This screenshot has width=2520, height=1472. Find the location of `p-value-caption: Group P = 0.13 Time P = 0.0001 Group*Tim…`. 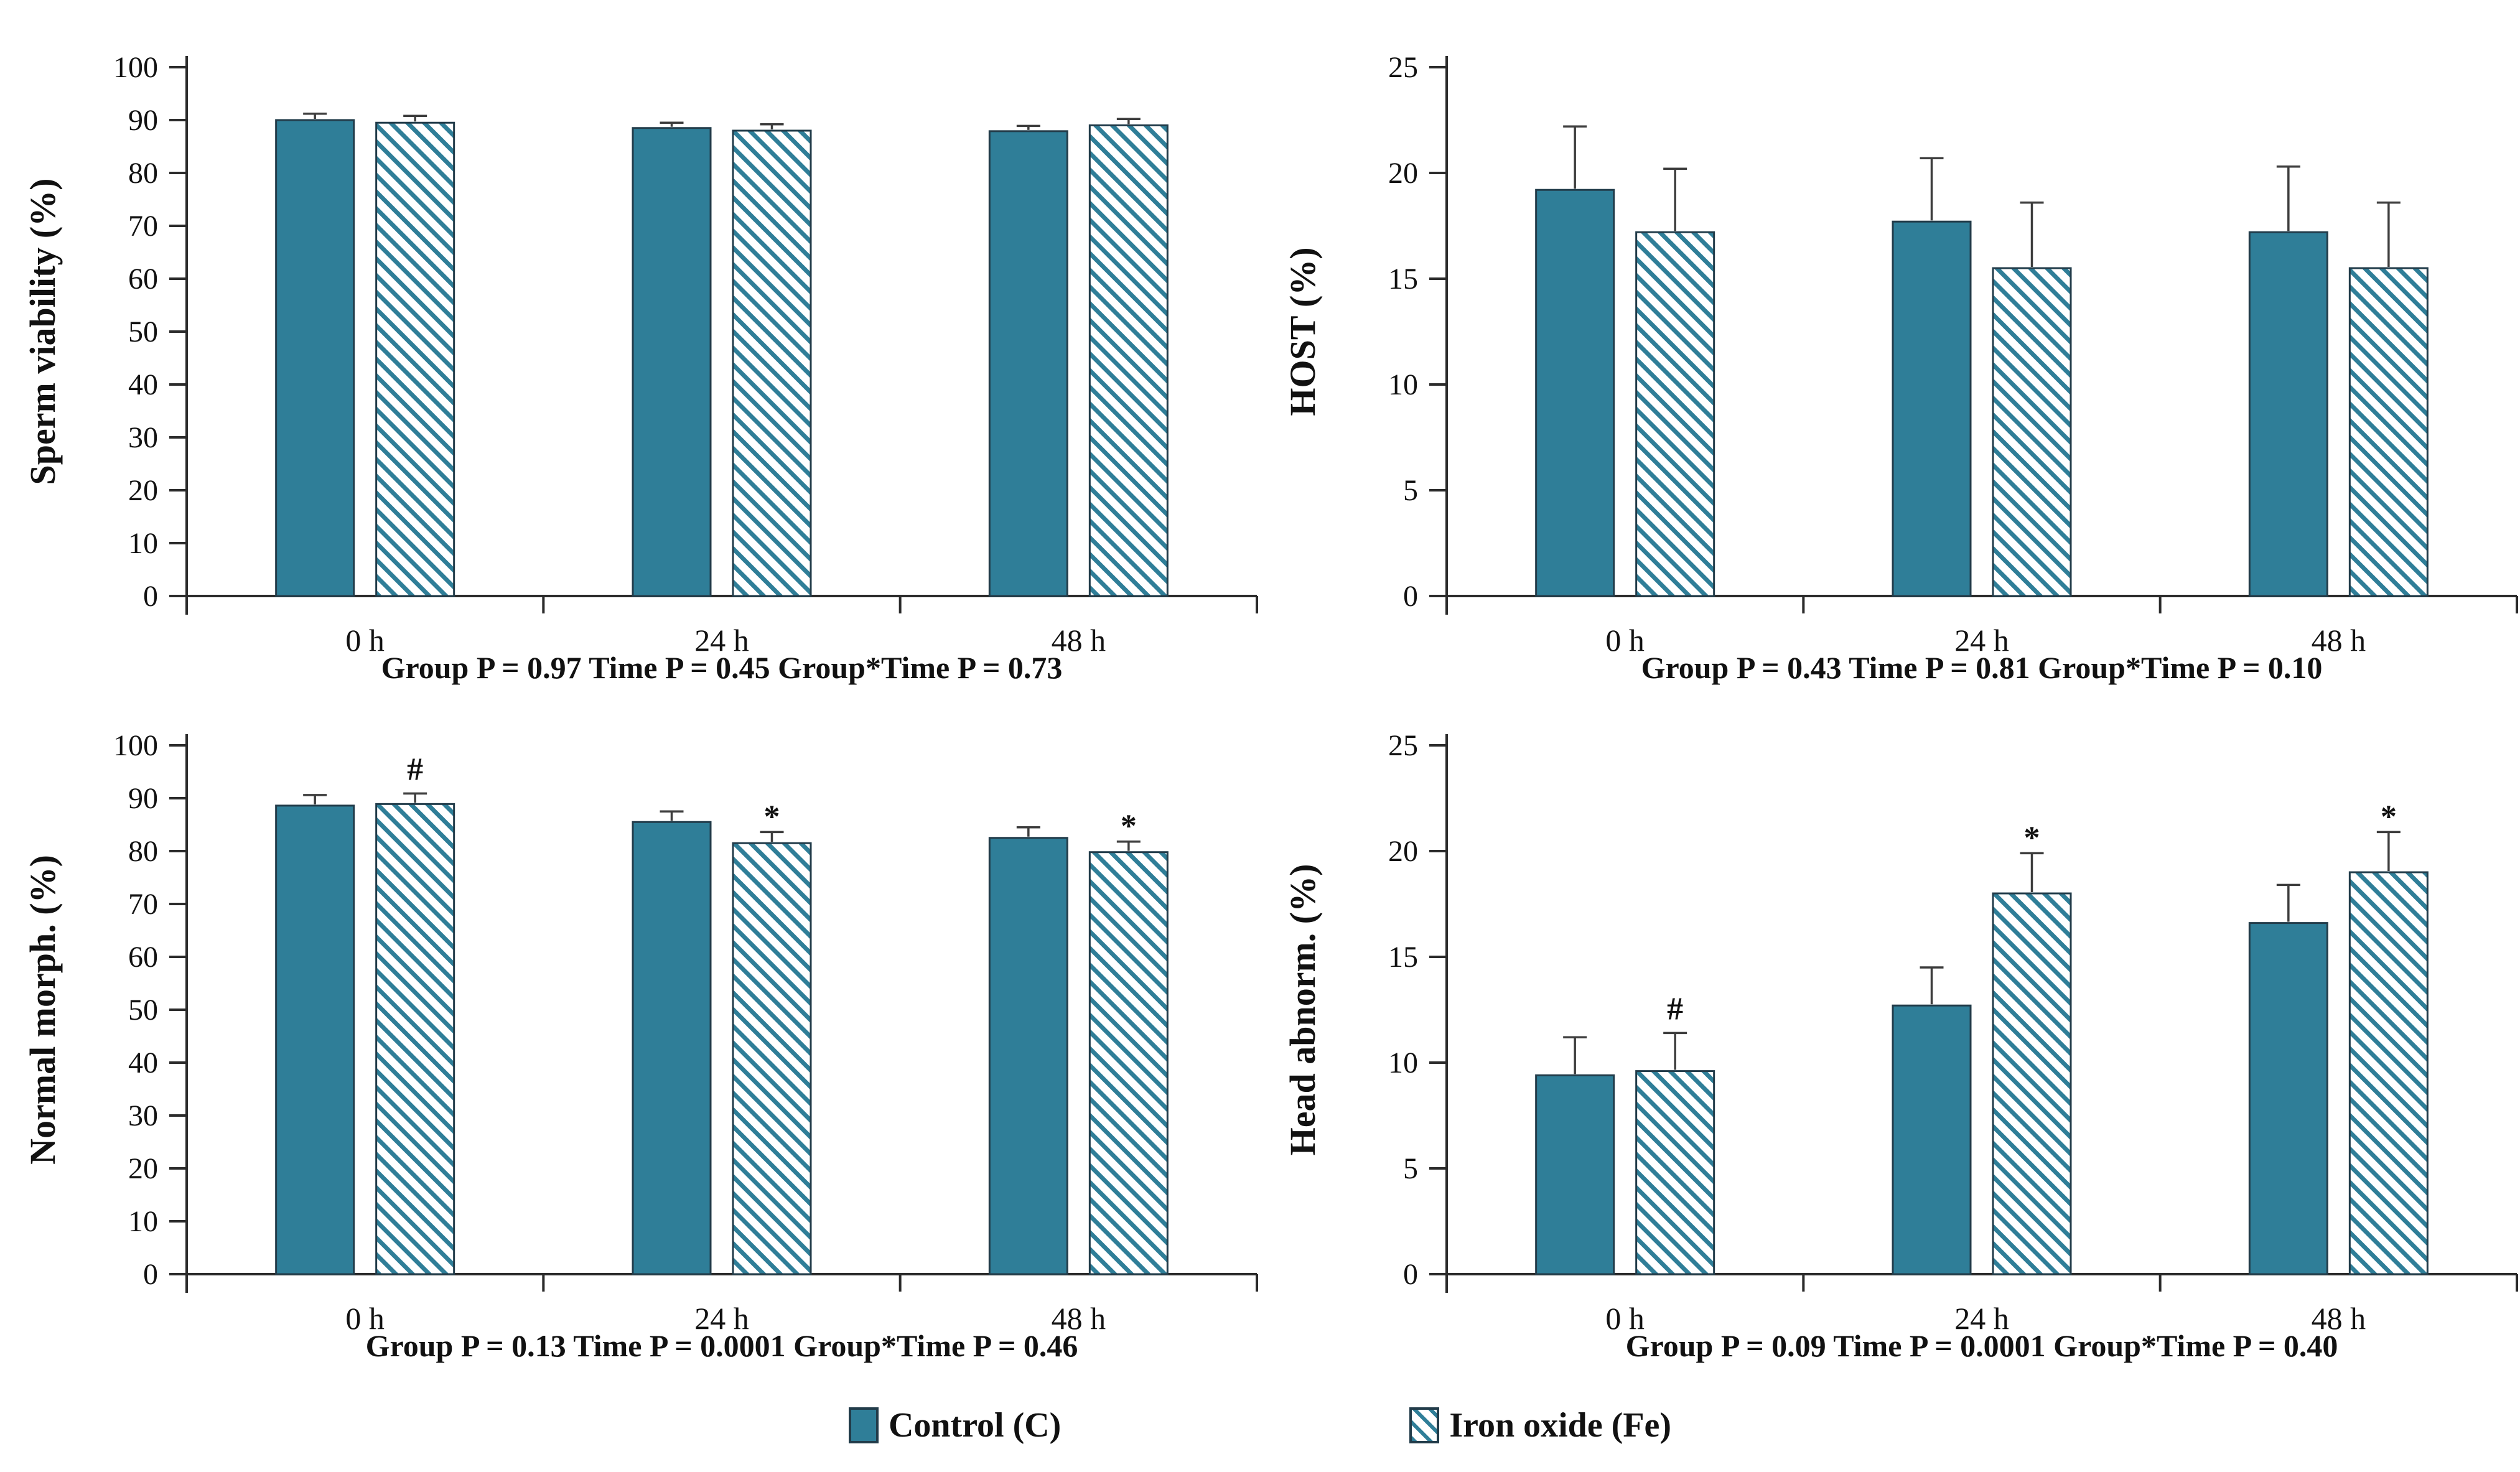

p-value-caption: Group P = 0.13 Time P = 0.0001 Group*Tim… is located at coordinates (722, 1346).